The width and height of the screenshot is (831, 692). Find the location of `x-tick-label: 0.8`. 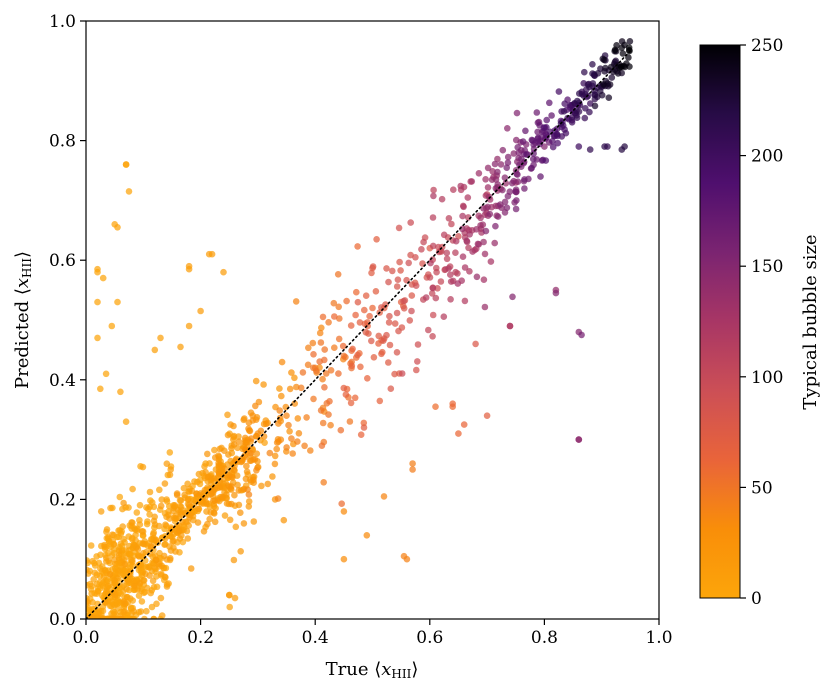

x-tick-label: 0.8 is located at coordinates (544, 638).